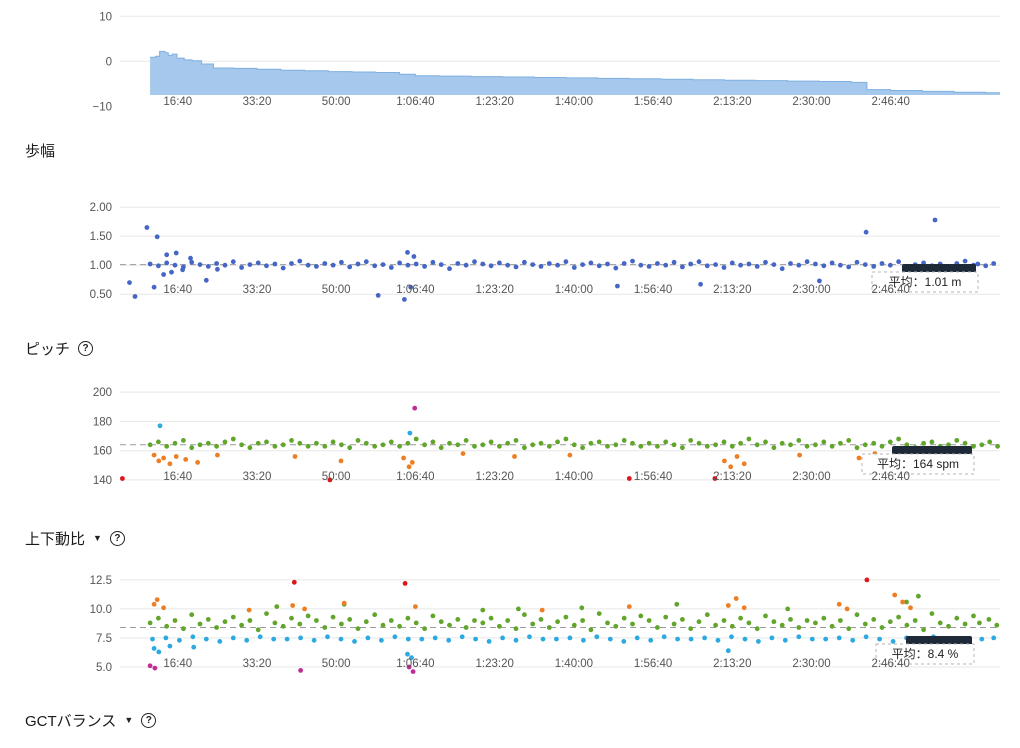  Describe the element at coordinates (101, 295) in the screenshot. I see `svg-text: 0.50` at that location.